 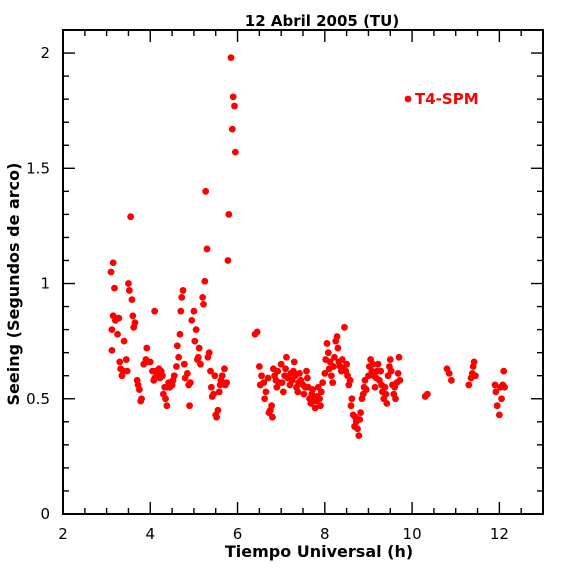 What do you see at coordinates (319, 551) in the screenshot?
I see `x-axis-label: Tiempo Universal (h)` at bounding box center [319, 551].